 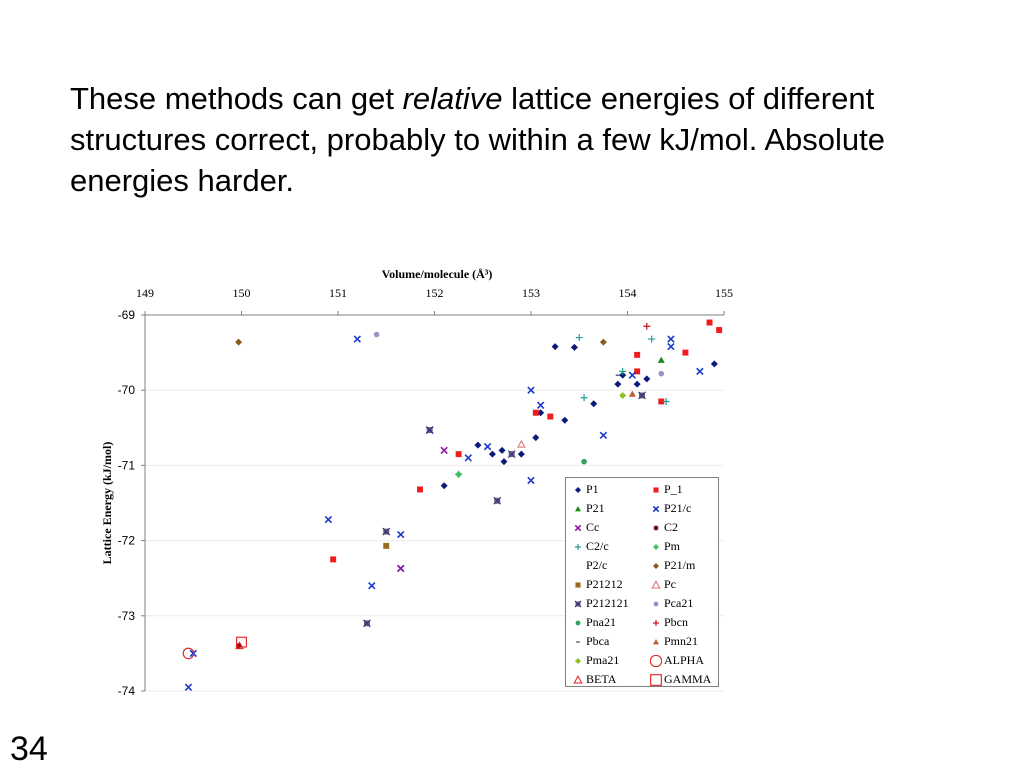 I want to click on y-tick-label: -69, so click(x=127, y=315).